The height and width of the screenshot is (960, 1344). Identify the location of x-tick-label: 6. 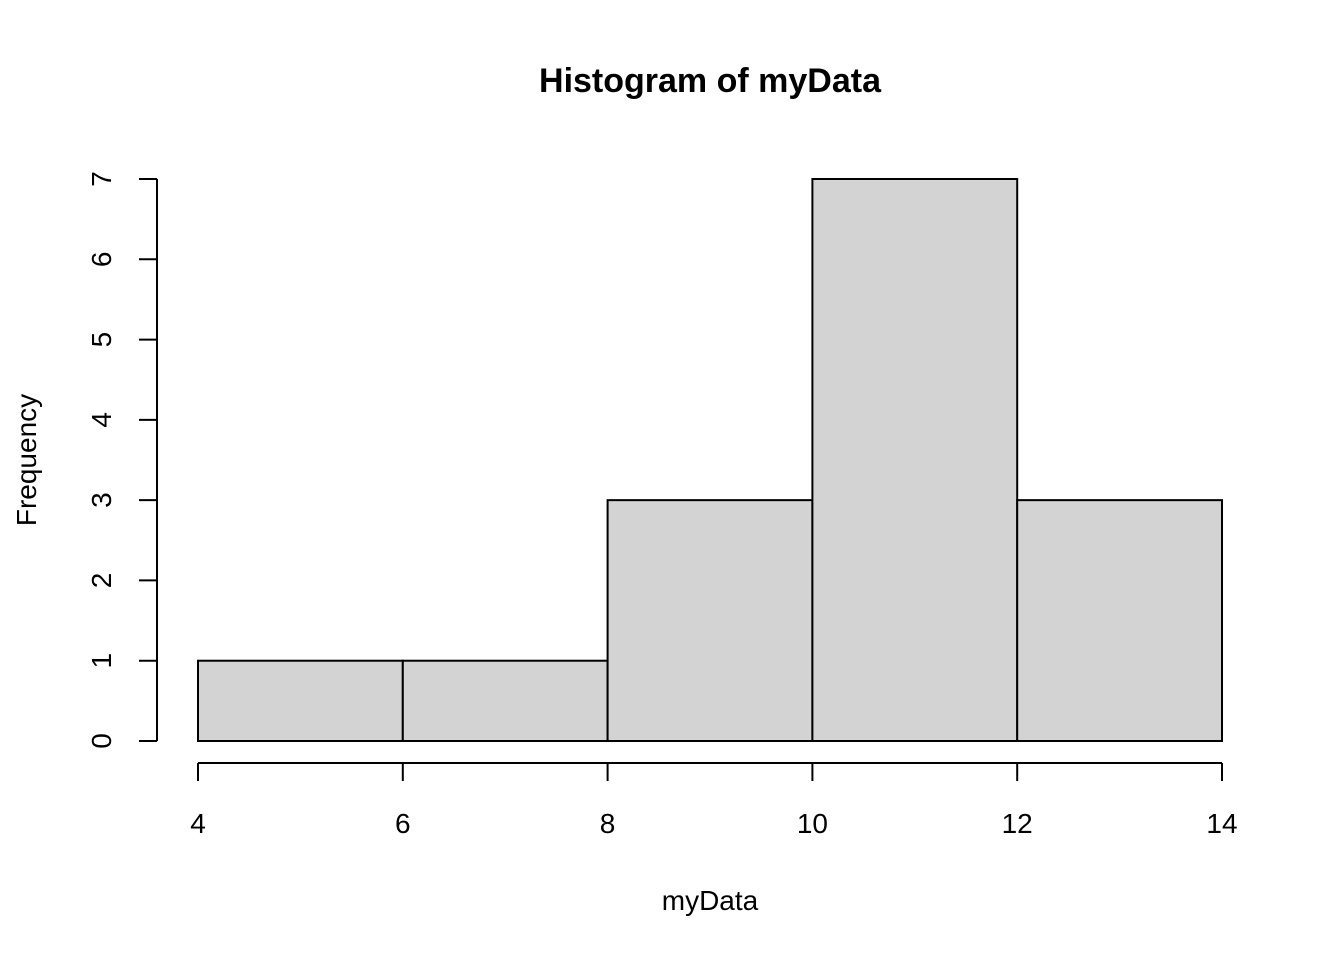
(403, 823).